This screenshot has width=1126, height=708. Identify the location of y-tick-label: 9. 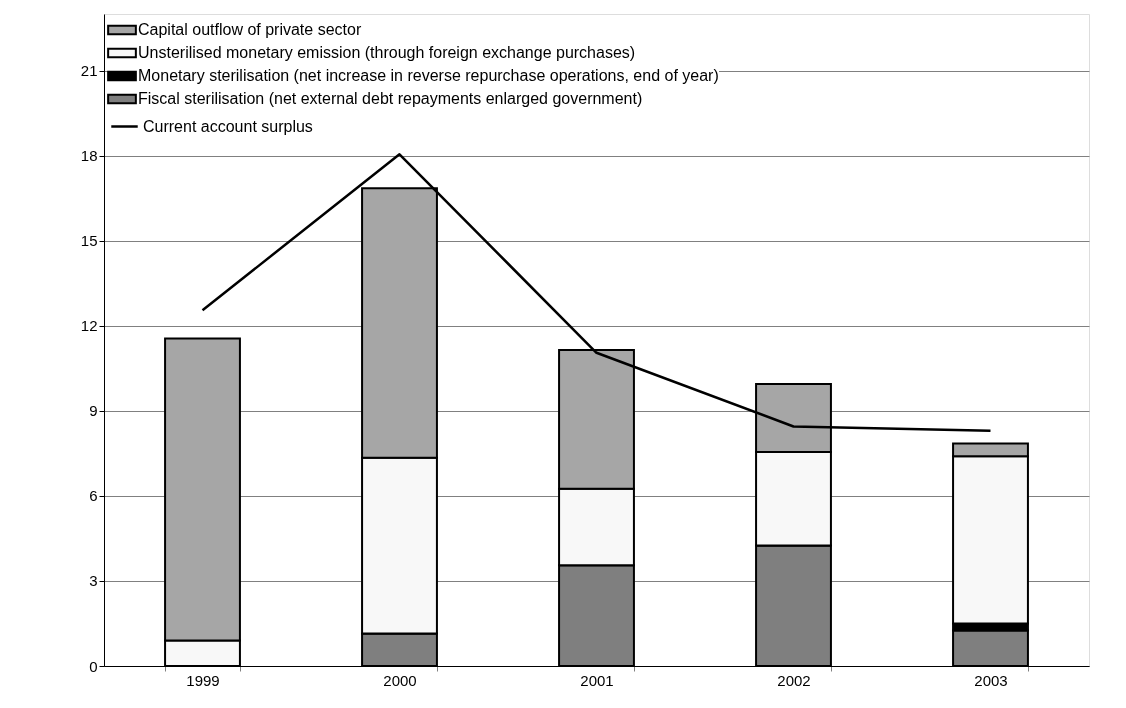
(93, 411).